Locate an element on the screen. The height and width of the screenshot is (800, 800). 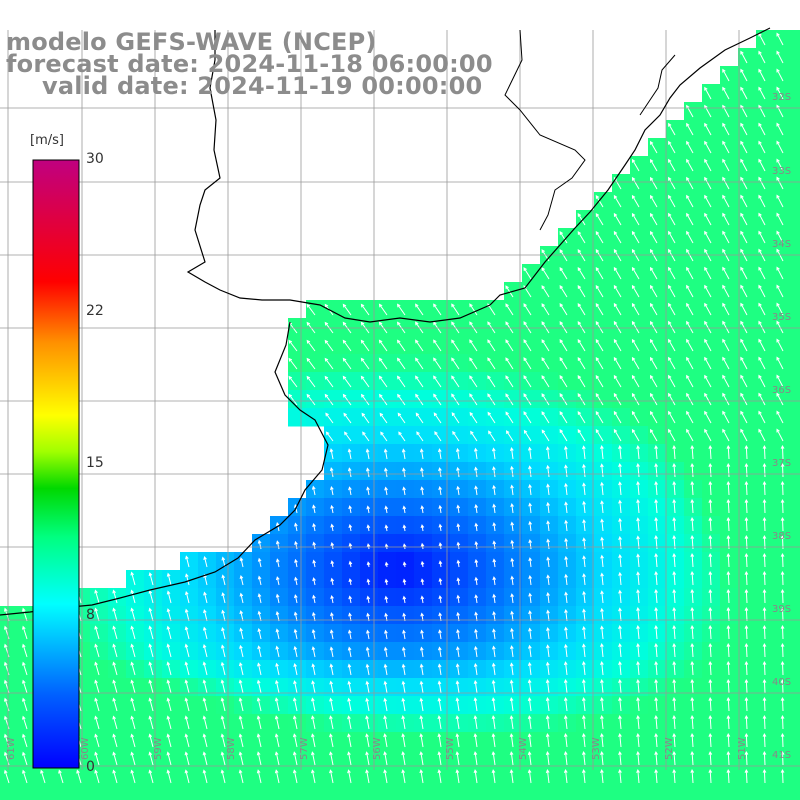
latitude-label: 39S is located at coordinates (781, 609).